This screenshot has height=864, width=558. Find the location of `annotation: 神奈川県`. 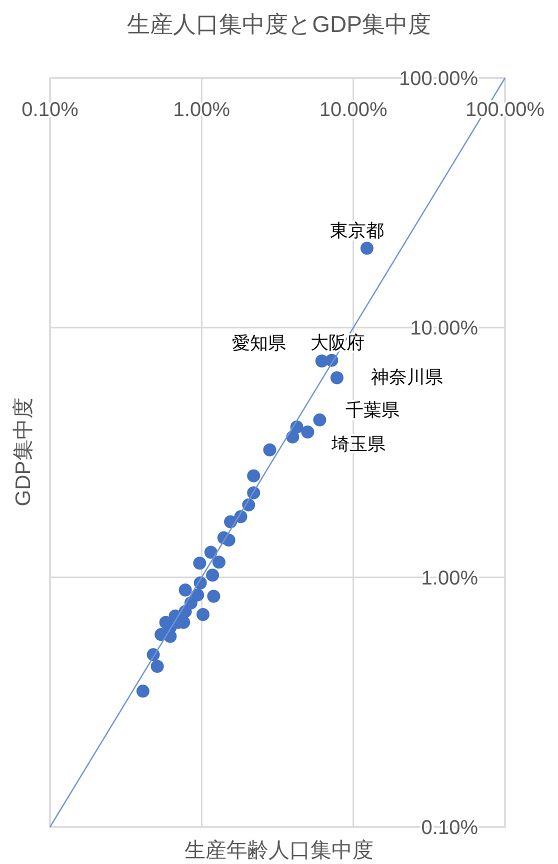

annotation: 神奈川県 is located at coordinates (406, 376).